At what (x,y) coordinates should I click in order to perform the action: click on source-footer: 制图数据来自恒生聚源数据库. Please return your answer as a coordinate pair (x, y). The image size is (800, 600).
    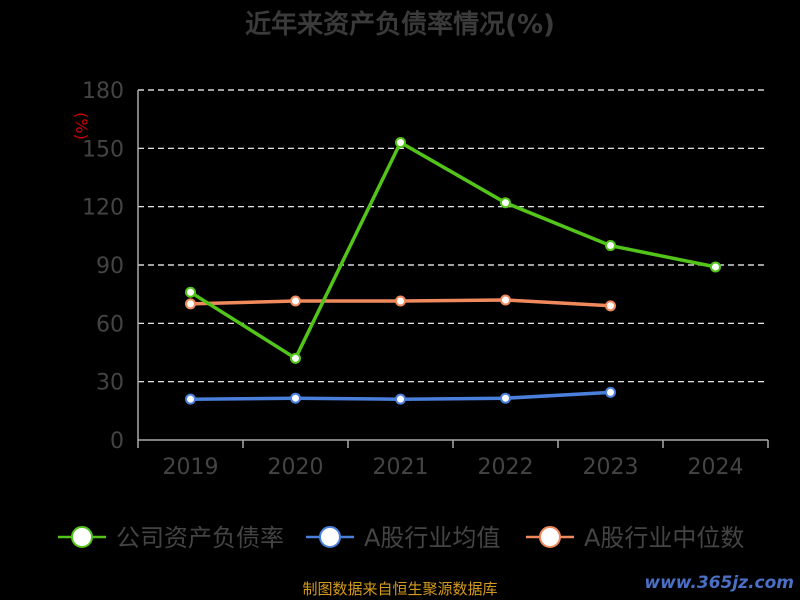
    Looking at the image, I should click on (400, 589).